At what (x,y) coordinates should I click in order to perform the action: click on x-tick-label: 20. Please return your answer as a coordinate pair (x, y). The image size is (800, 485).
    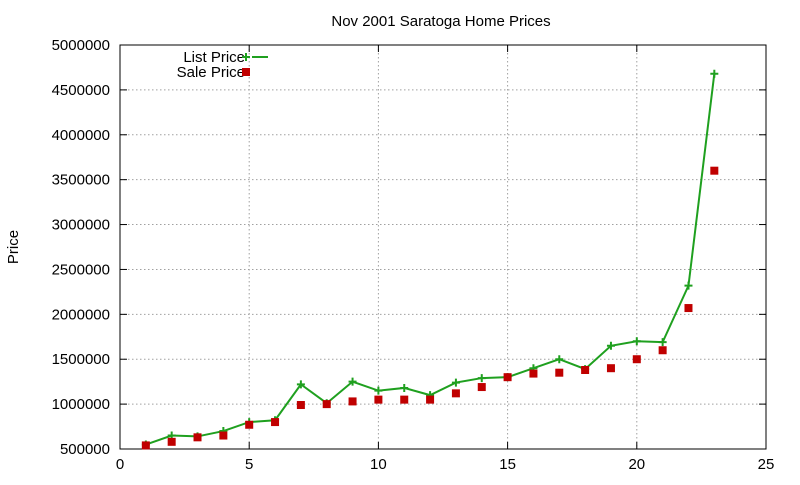
    Looking at the image, I should click on (636, 464).